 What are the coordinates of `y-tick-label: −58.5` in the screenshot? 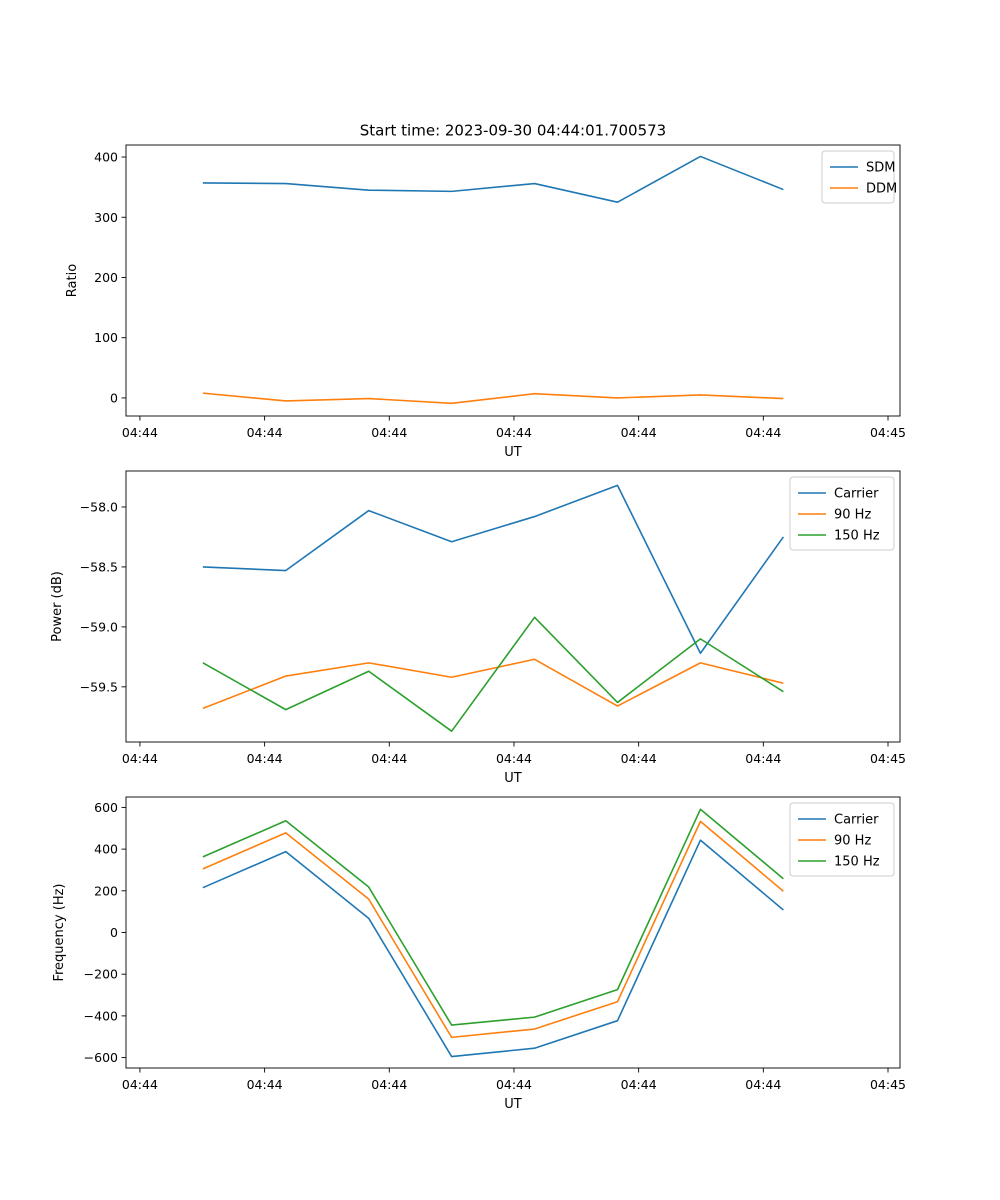 It's located at (99, 566).